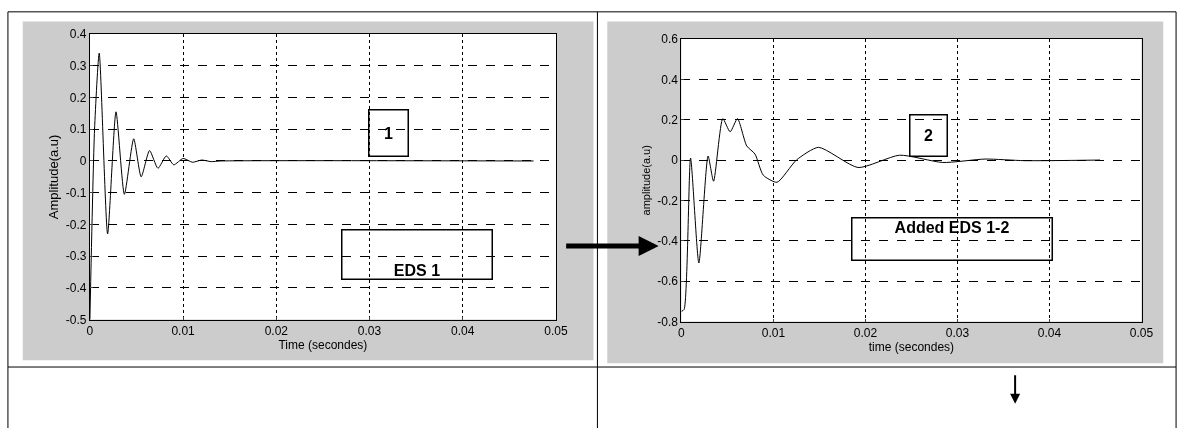 Image resolution: width=1193 pixels, height=435 pixels. Describe the element at coordinates (78, 129) in the screenshot. I see `y-tick-label: 0.1` at that location.